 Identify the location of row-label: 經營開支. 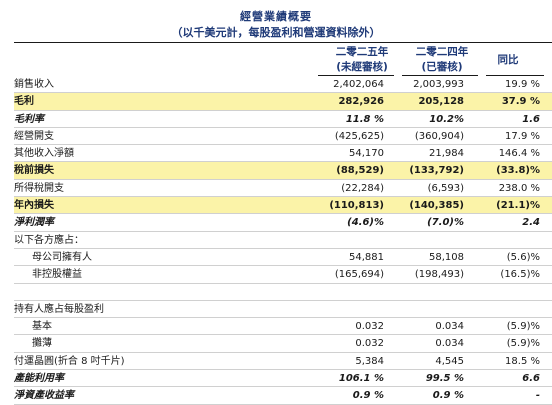
(34, 136).